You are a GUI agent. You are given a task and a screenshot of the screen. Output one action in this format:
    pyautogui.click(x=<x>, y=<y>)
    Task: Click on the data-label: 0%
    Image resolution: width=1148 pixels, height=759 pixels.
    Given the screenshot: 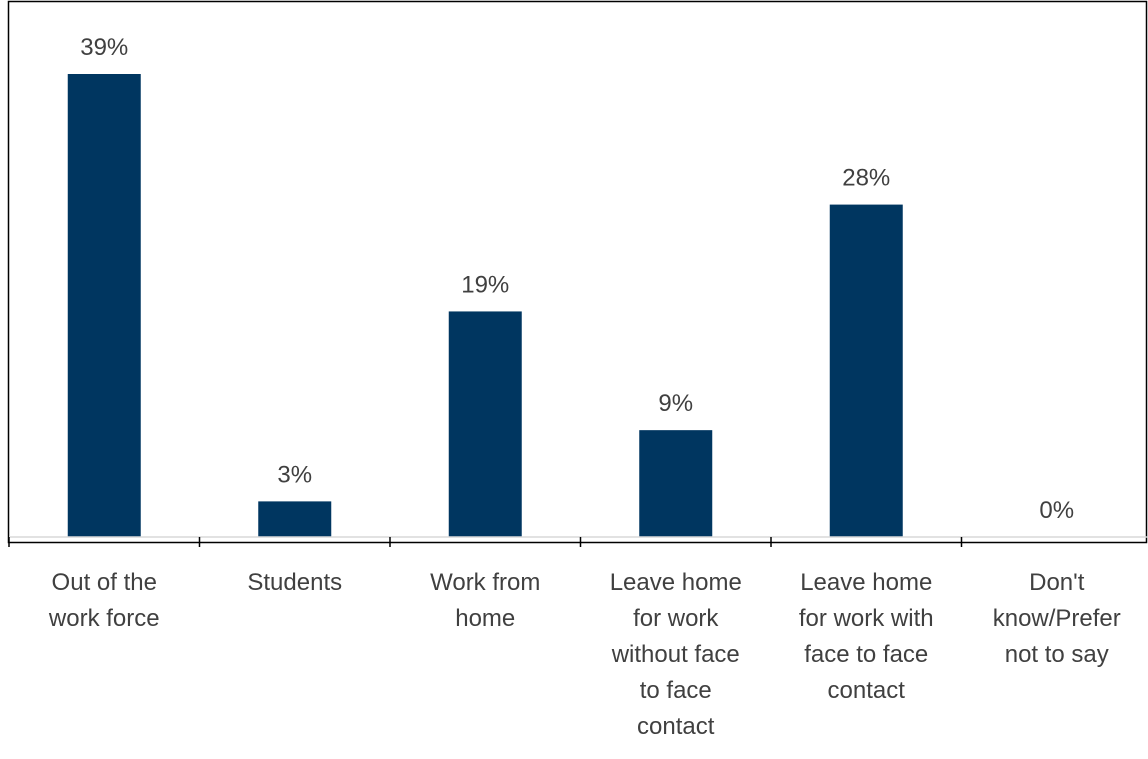 What is the action you would take?
    pyautogui.click(x=1056, y=510)
    